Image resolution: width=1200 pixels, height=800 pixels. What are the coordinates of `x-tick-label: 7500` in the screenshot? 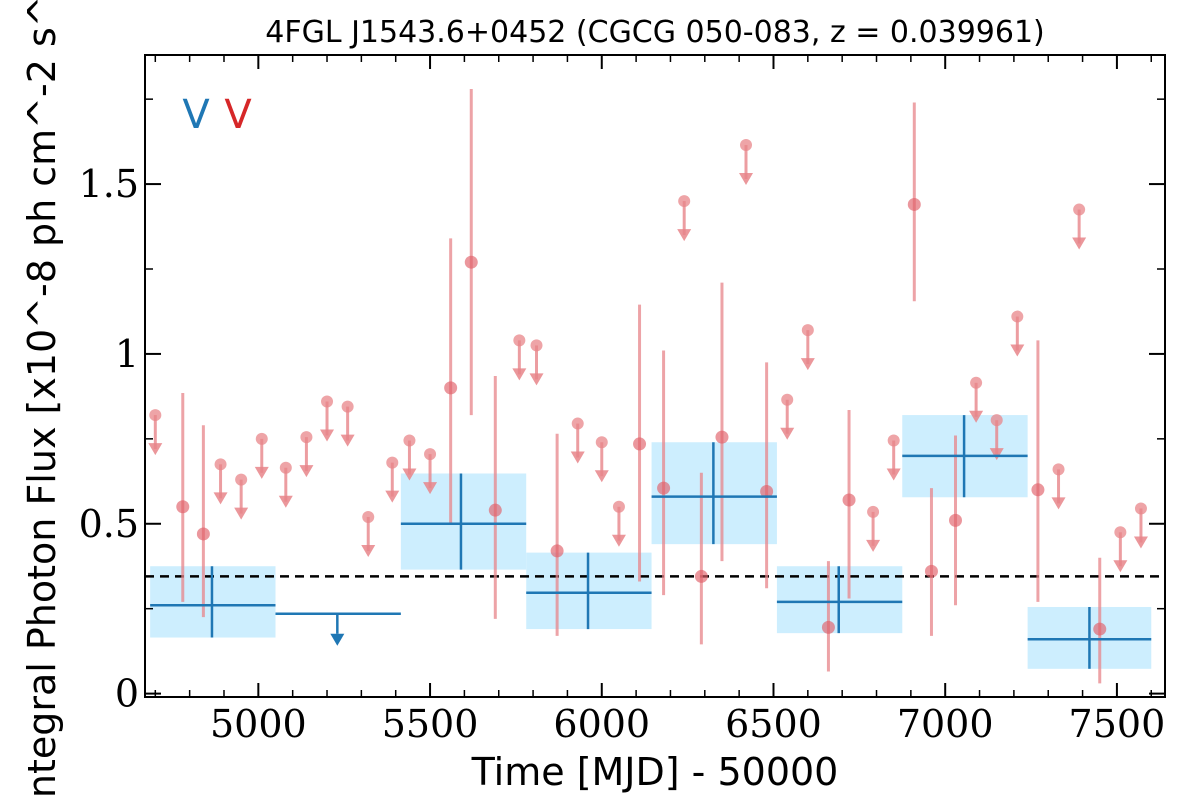 It's located at (1117, 724).